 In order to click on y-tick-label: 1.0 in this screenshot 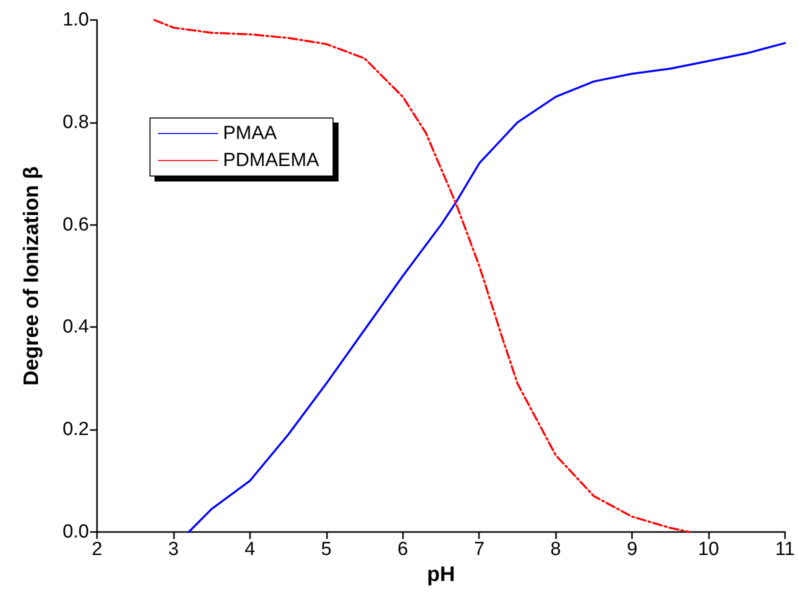, I will do `click(75, 20)`.